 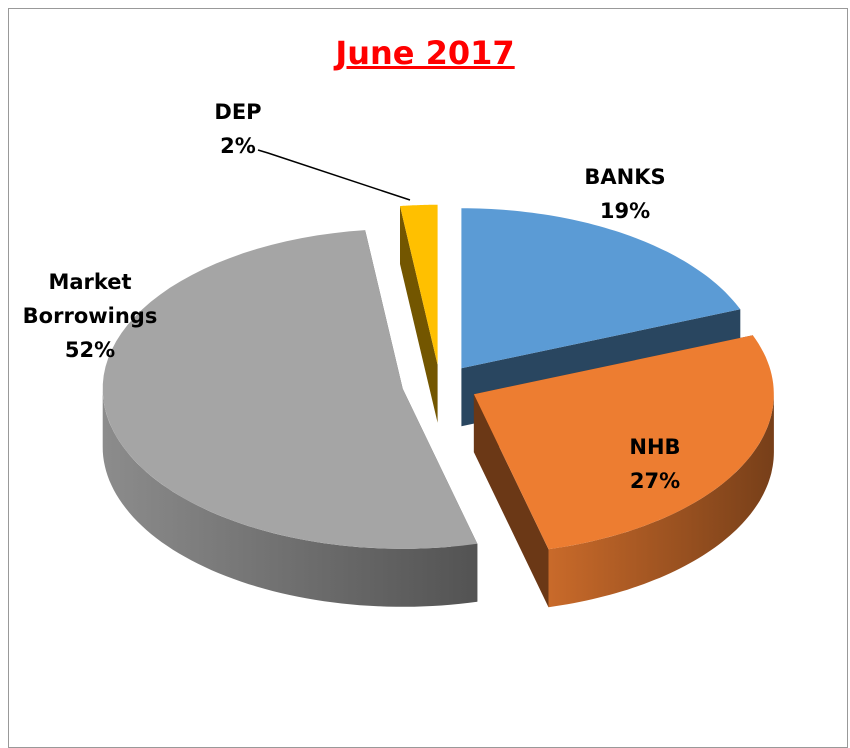 What do you see at coordinates (625, 211) in the screenshot?
I see `value-label: 19%` at bounding box center [625, 211].